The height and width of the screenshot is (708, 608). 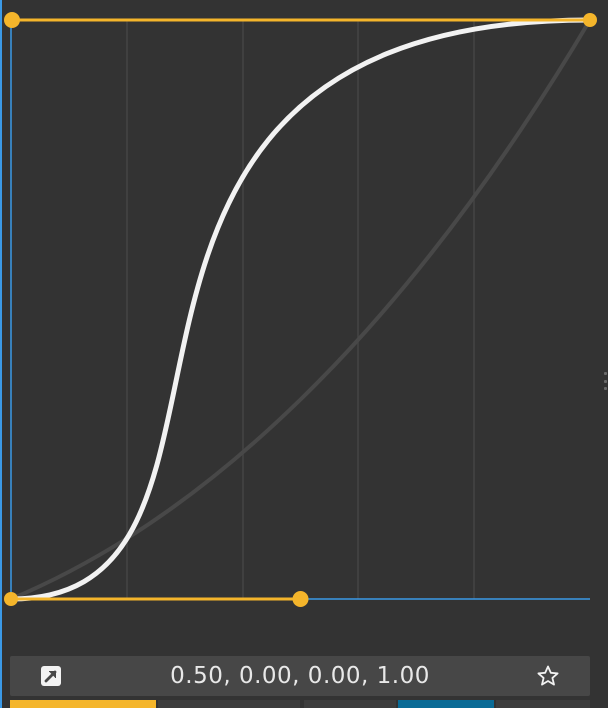 I want to click on bezier-value-text: 0.50, 0.00, 0.00, 1.00, so click(x=300, y=676).